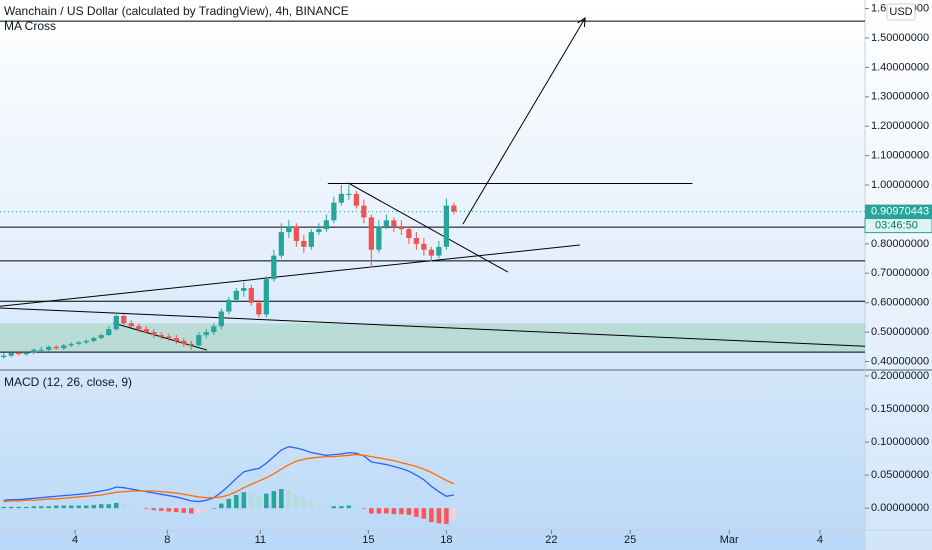 The height and width of the screenshot is (550, 932). I want to click on y-tick-label: 1.40000000, so click(900, 67).